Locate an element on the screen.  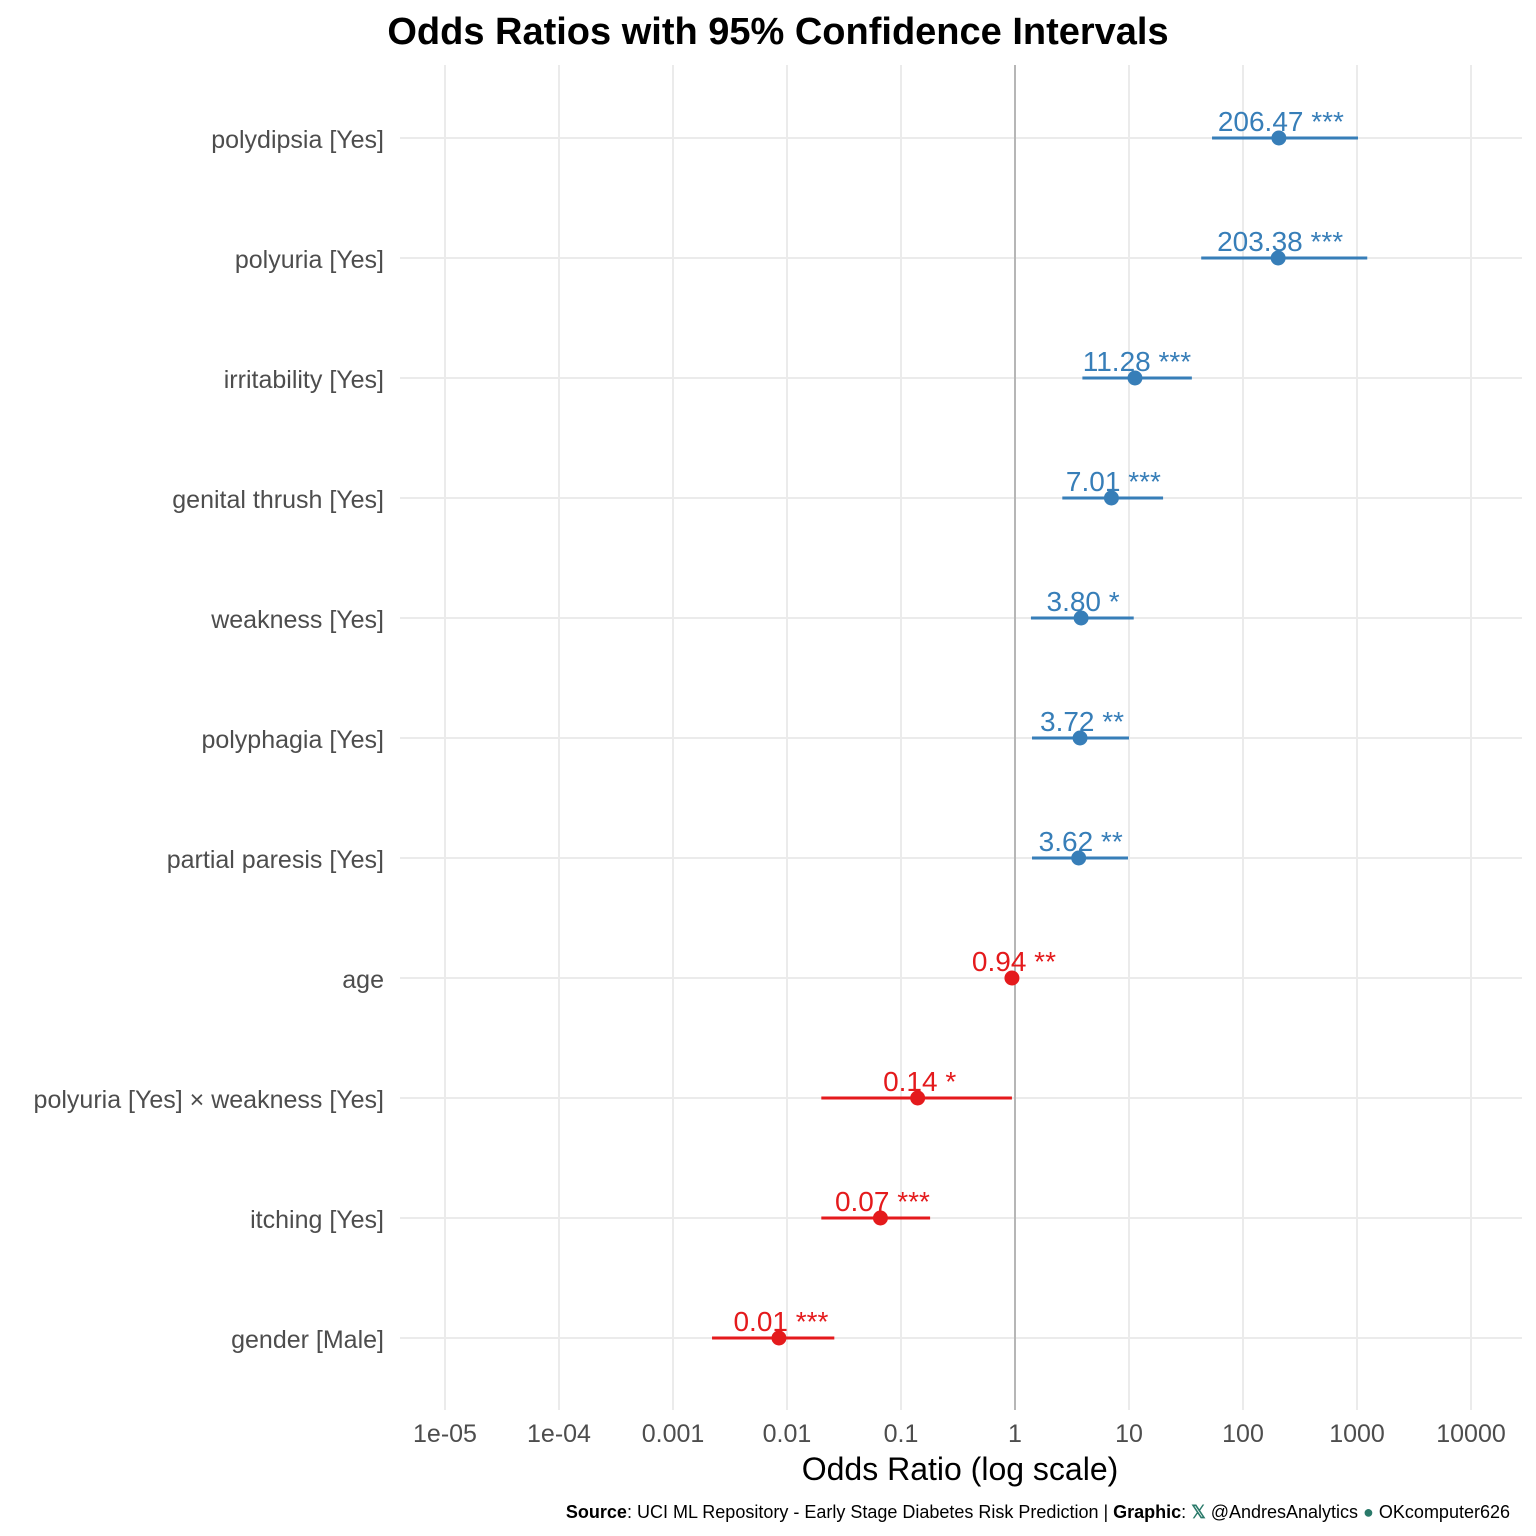
data-label: 3.80 * is located at coordinates (1083, 601).